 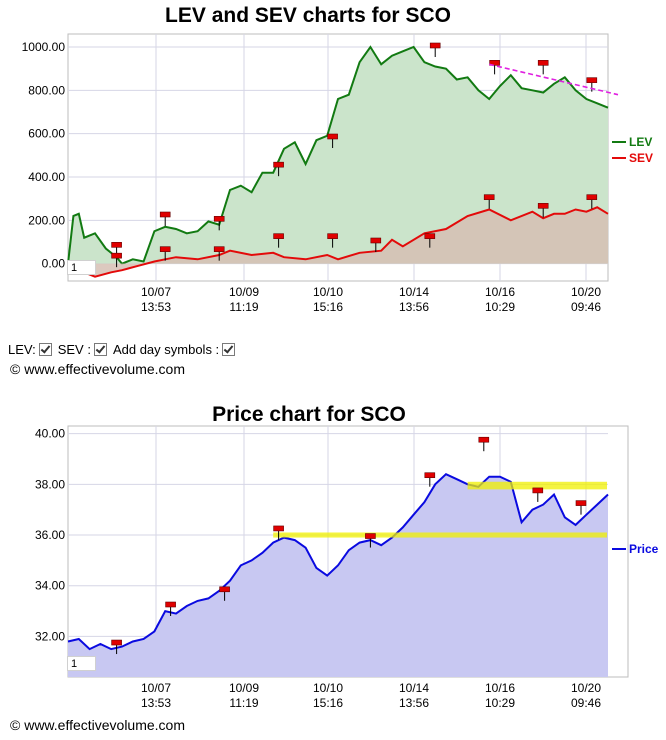 What do you see at coordinates (46, 220) in the screenshot?
I see `y-tick-label: 200.00` at bounding box center [46, 220].